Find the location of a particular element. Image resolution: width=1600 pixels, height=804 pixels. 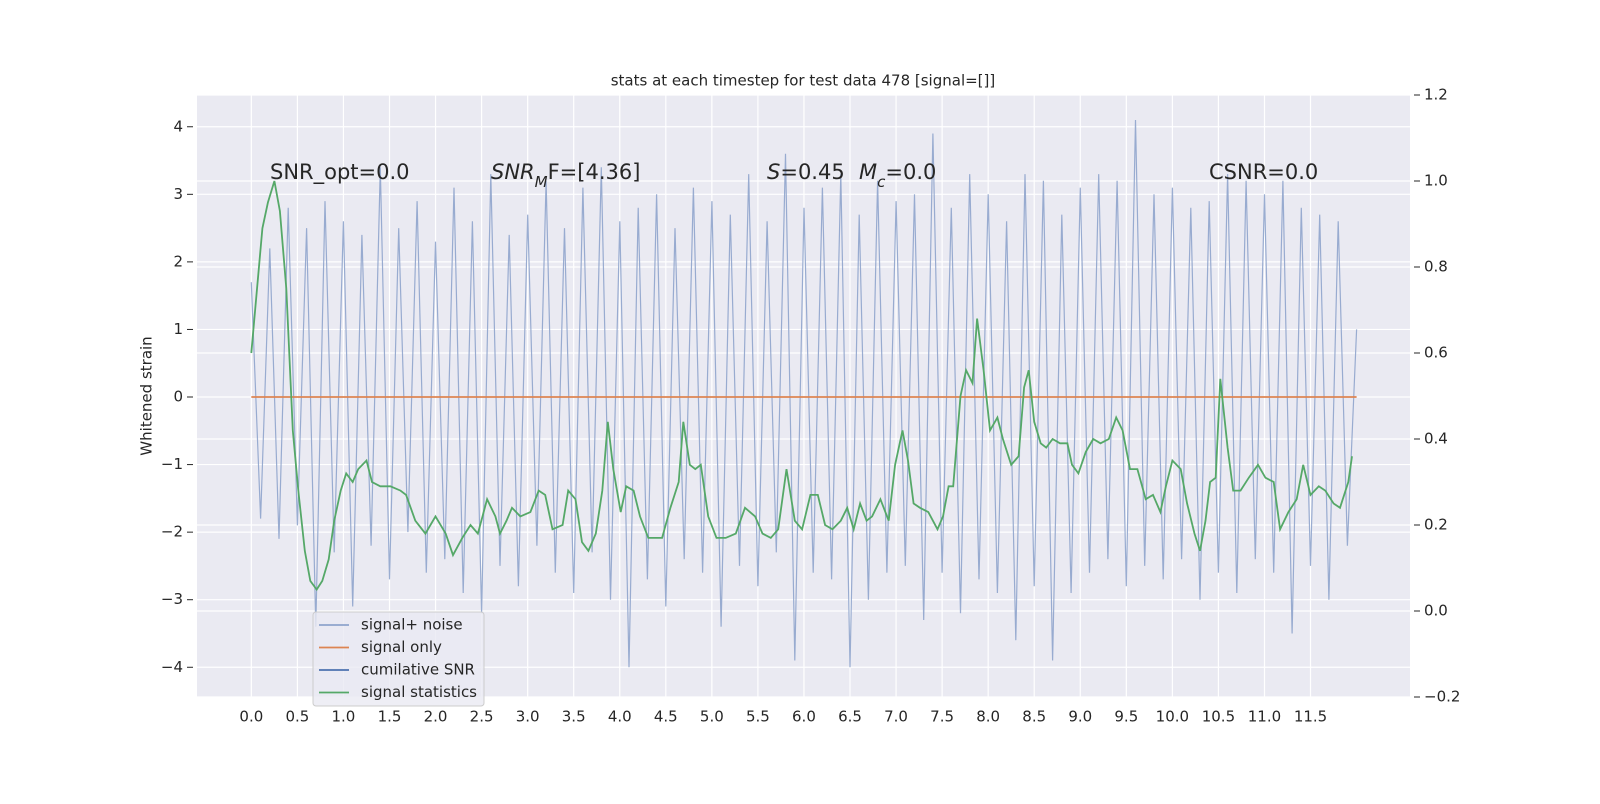

y-tick-label: 4 is located at coordinates (178, 126).